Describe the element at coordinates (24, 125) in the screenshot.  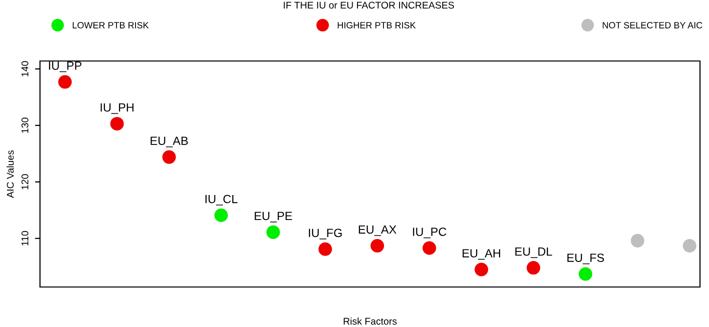
I see `y-tick-label: 130` at that location.